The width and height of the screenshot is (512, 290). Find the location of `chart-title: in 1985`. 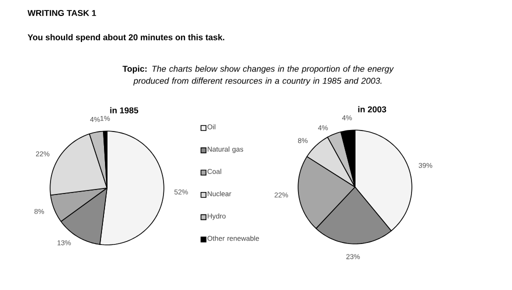

chart-title: in 1985 is located at coordinates (124, 110).